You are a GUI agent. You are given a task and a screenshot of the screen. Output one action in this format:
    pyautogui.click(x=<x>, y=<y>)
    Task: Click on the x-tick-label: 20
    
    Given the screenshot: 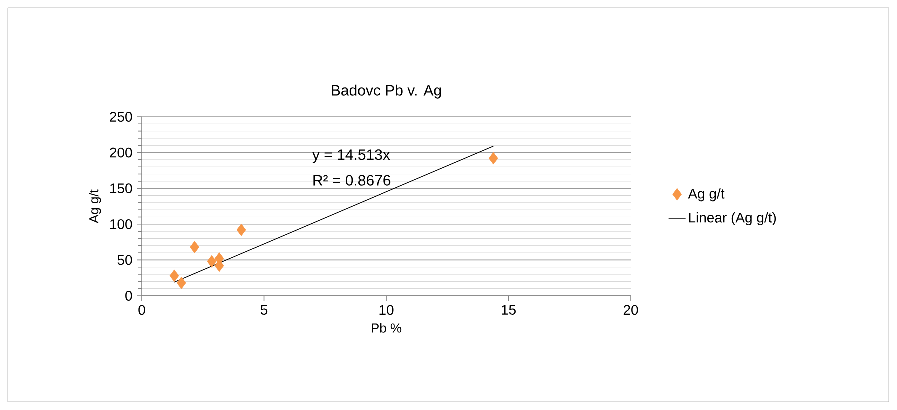 What is the action you would take?
    pyautogui.click(x=631, y=310)
    